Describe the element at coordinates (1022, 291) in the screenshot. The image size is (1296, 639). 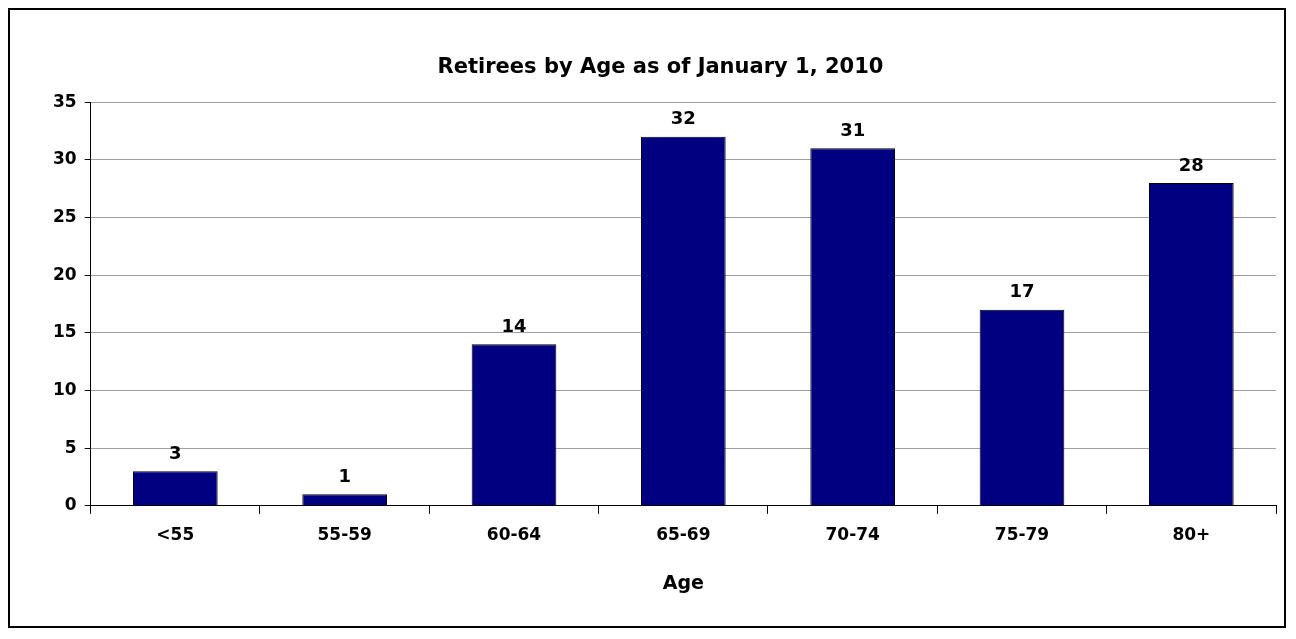
I see `data-label: 17` at that location.